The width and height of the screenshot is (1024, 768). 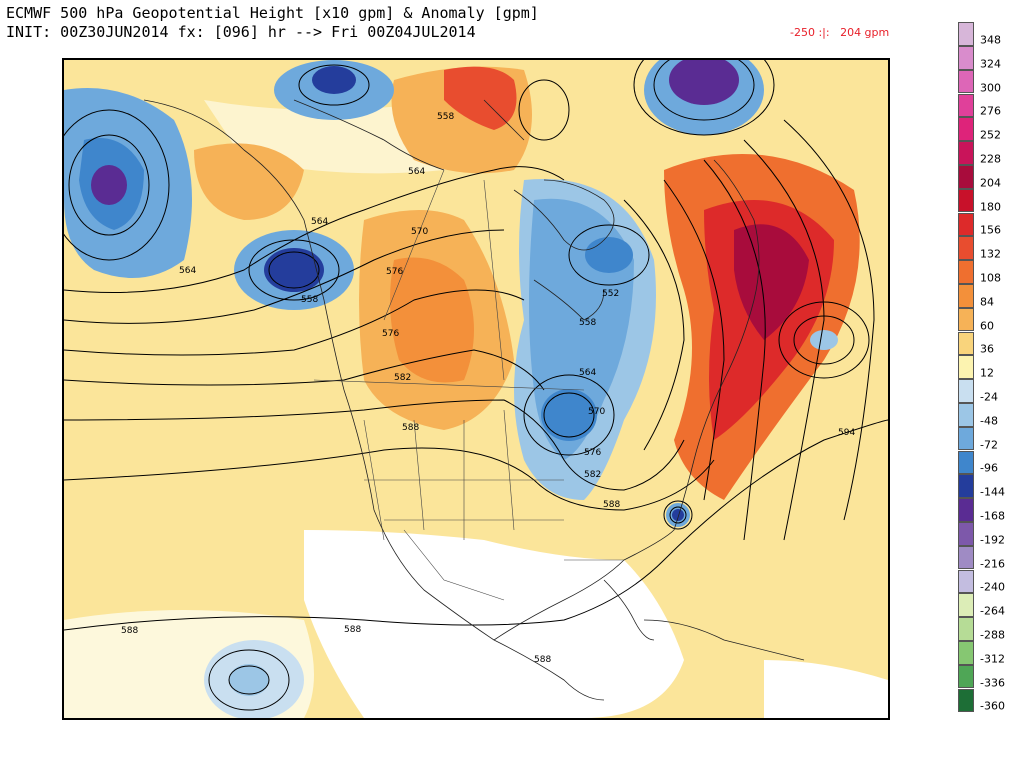 What do you see at coordinates (824, 340) in the screenshot?
I see `low-atlantic` at bounding box center [824, 340].